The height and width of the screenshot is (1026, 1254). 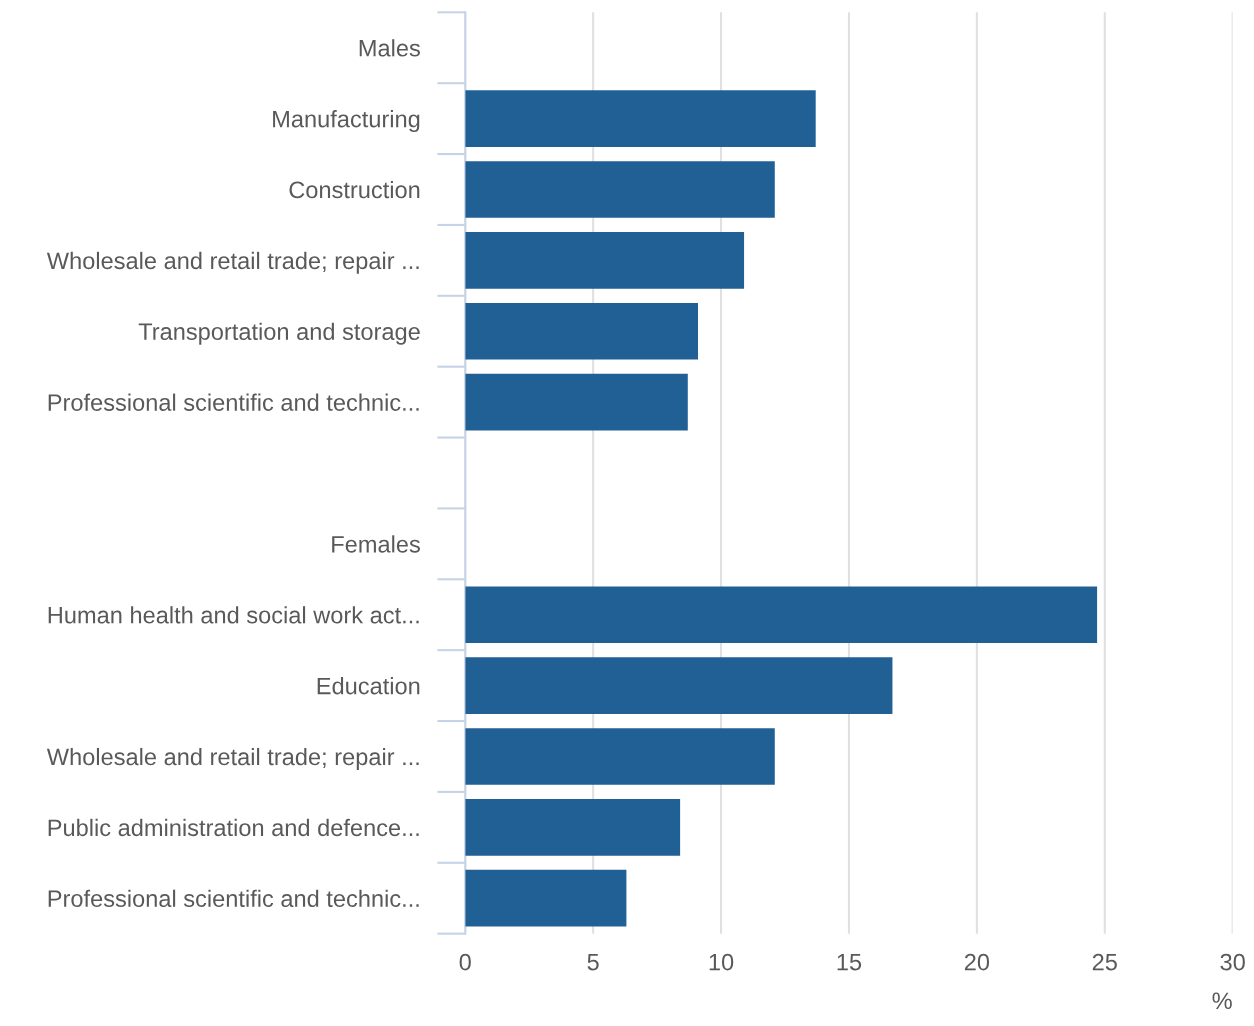 I want to click on x-tick-label: 5, so click(x=593, y=962).